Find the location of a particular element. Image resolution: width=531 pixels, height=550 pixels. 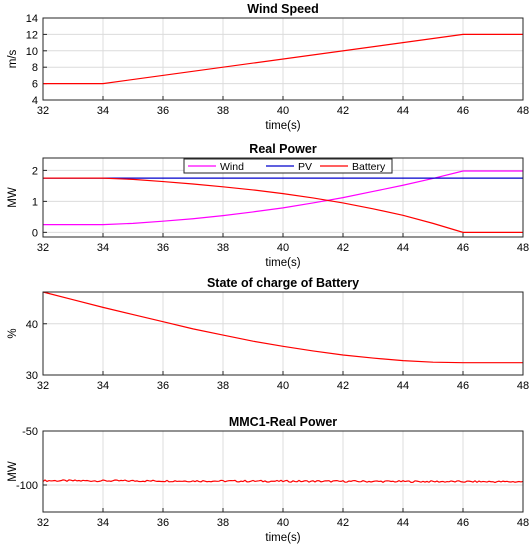

y-tick-label: 30 is located at coordinates (32, 376).